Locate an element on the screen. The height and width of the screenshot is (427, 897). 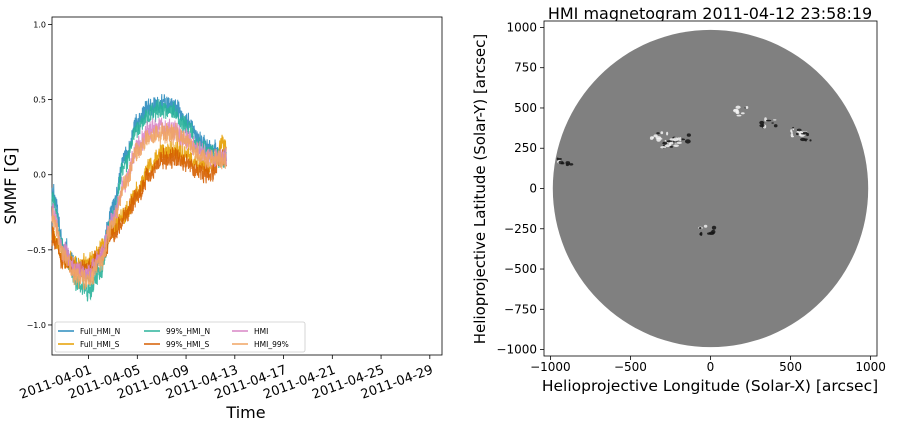
smmf-y-ticks: −1.0 −0.5 0.0 0.5 1.0 is located at coordinates (39, 175).